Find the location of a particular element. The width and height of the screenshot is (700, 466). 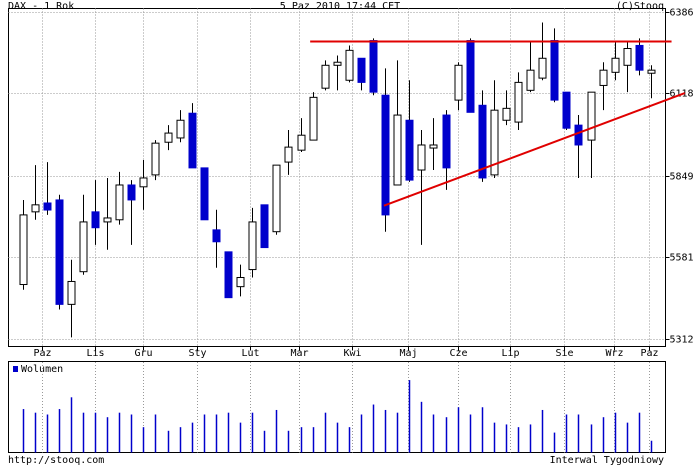

x-tick-label: Cze is located at coordinates (458, 353).